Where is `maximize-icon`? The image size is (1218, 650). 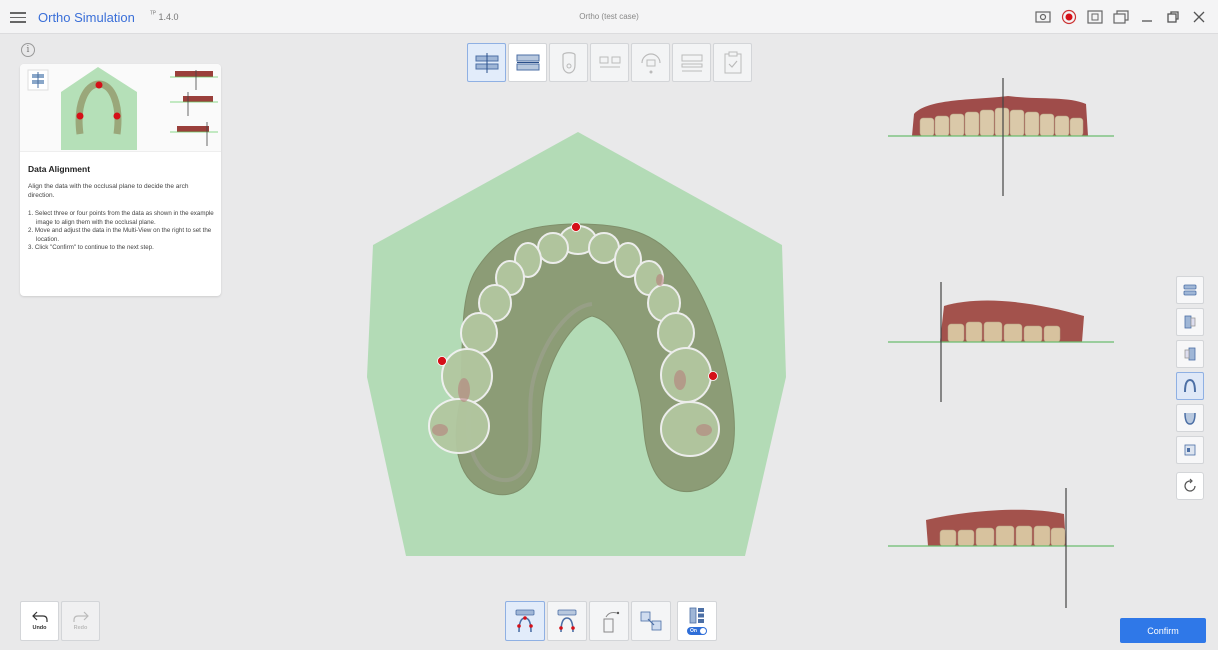
maximize-icon is located at coordinates (1173, 17).